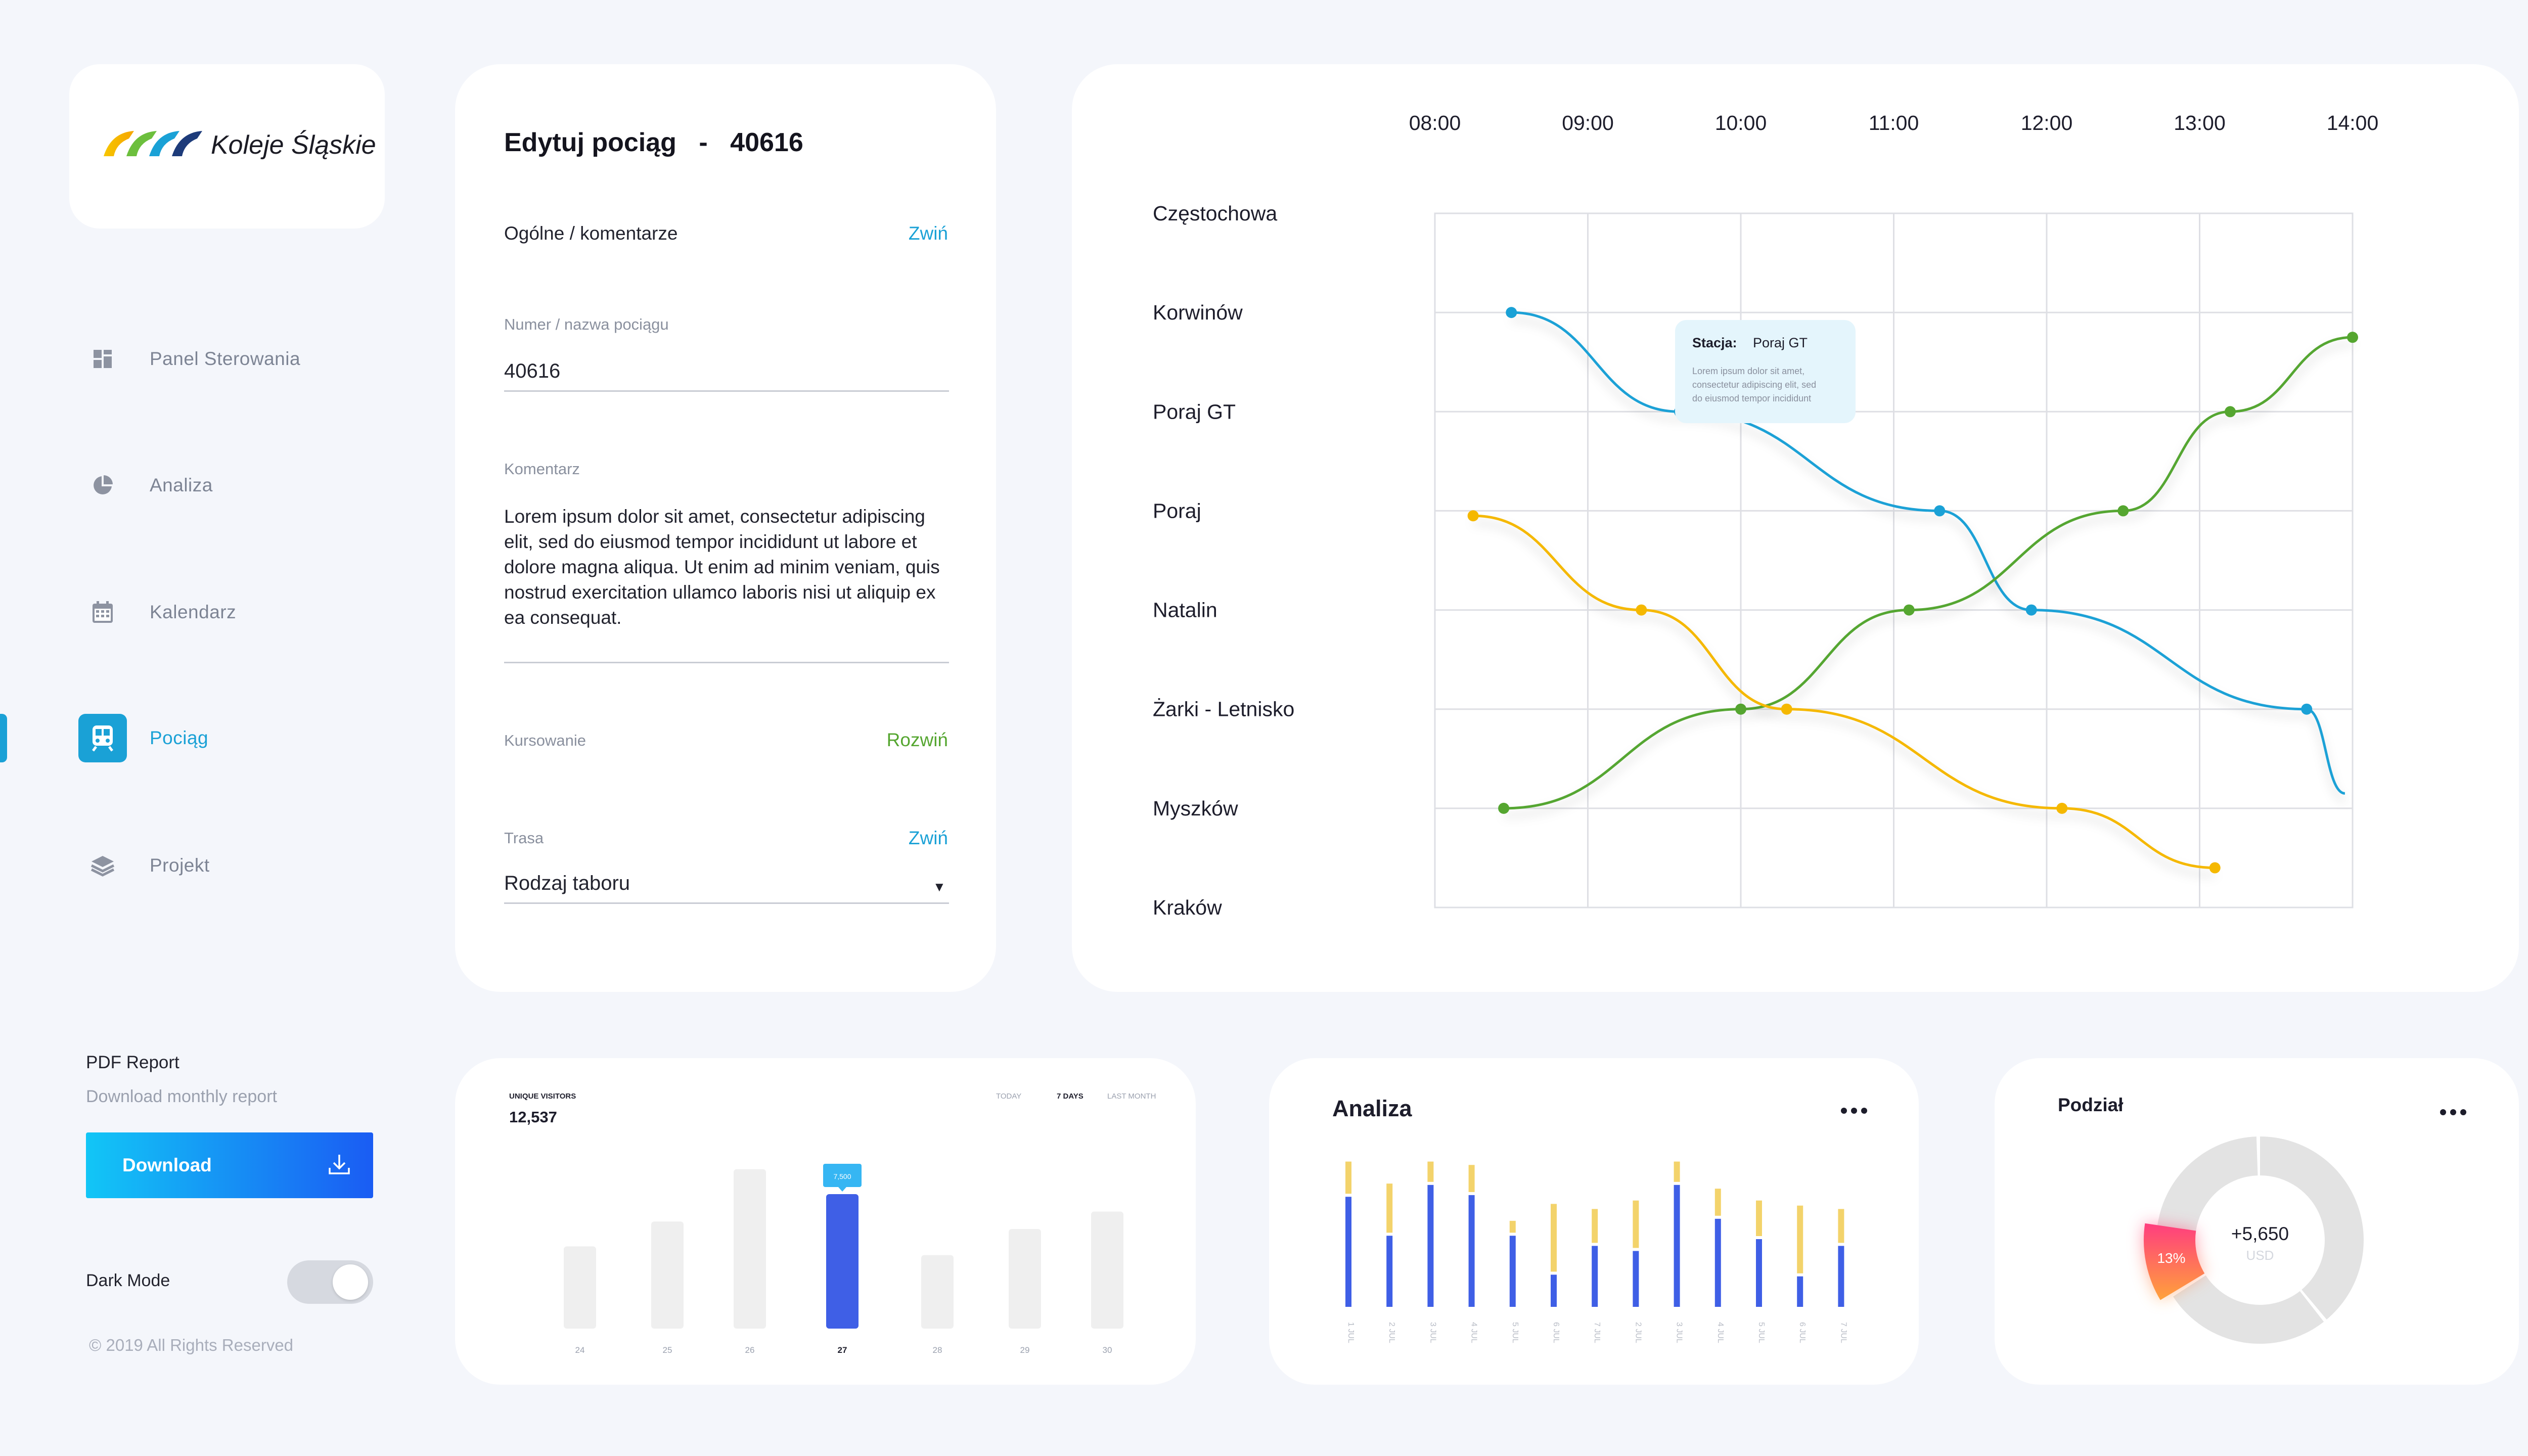 Image resolution: width=2528 pixels, height=1456 pixels. What do you see at coordinates (1215, 213) in the screenshot?
I see `station-label: Częstochowa` at bounding box center [1215, 213].